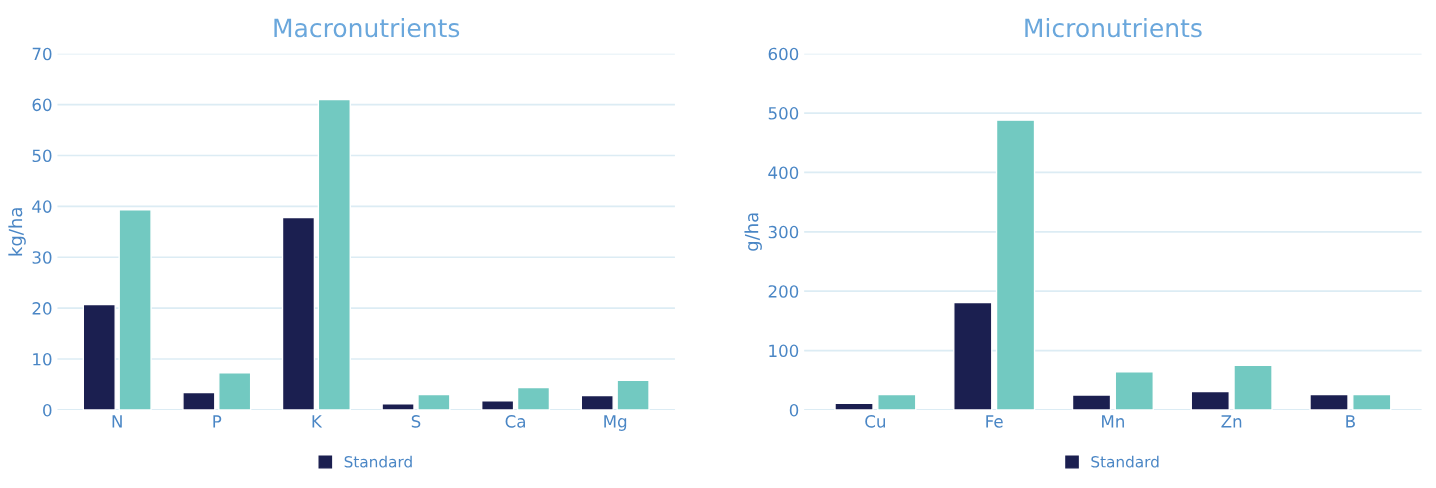 The image size is (1436, 488). I want to click on x-tick-label: Cu, so click(875, 421).